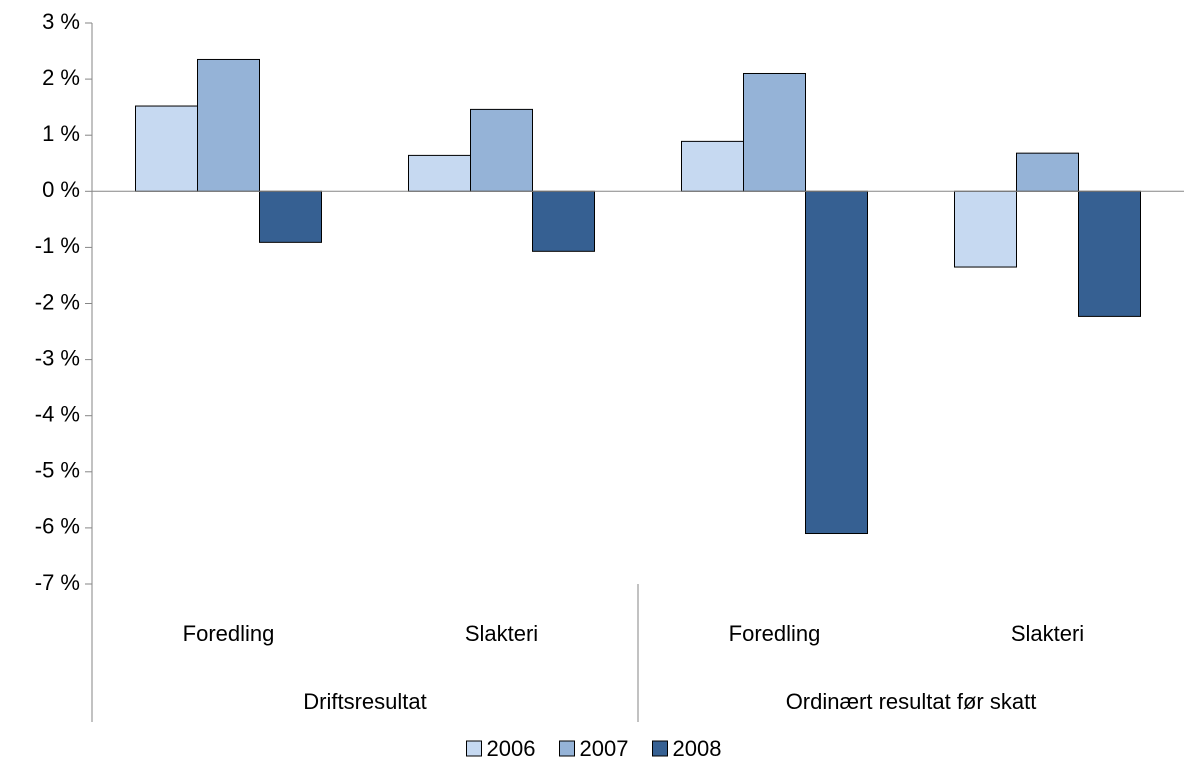 This screenshot has width=1200, height=766. I want to click on y-tick-label: -5 %, so click(57, 470).